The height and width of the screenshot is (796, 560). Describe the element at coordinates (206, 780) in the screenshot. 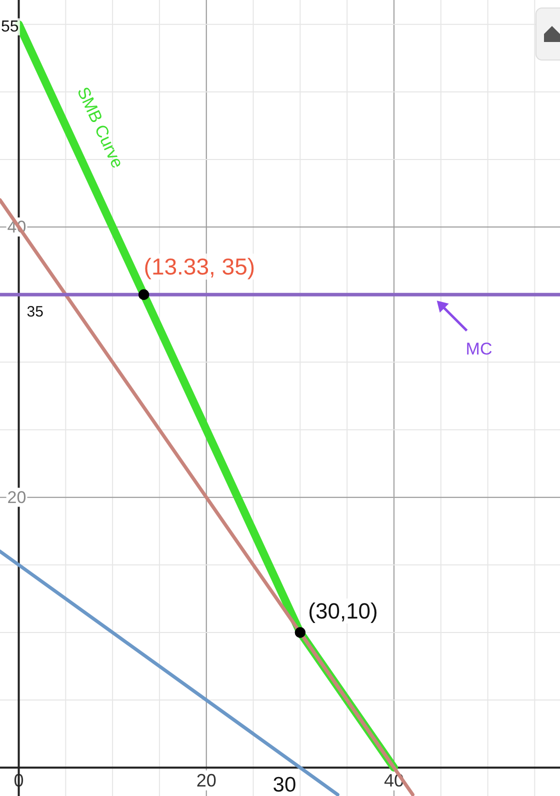

I see `x-tick-label: 20` at that location.